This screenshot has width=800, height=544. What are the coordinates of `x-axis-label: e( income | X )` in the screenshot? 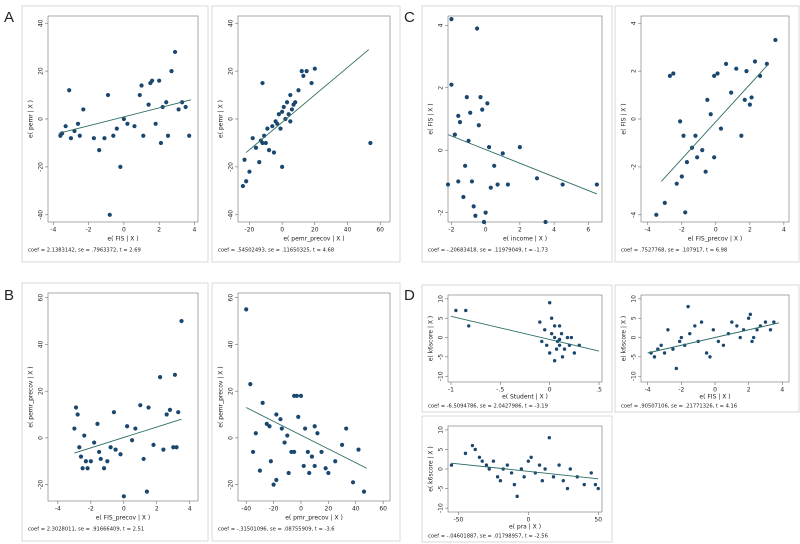 It's located at (525, 239).